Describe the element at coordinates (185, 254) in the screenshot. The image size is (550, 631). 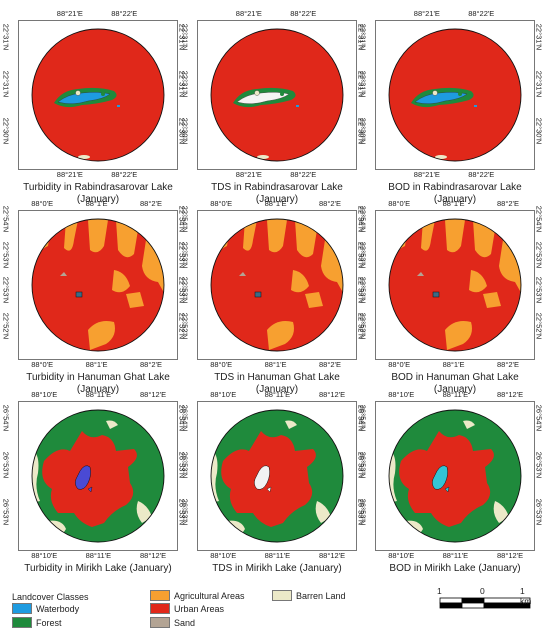
I see `lat-tick-left: 22°53'N` at that location.